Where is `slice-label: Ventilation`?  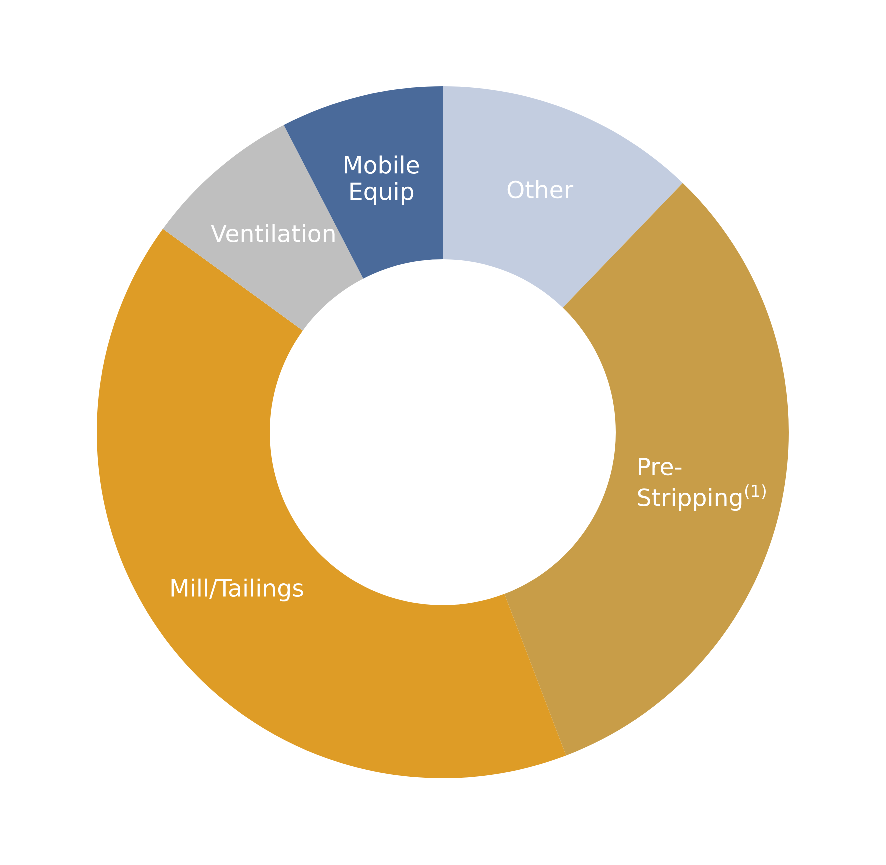
slice-label: Ventilation is located at coordinates (273, 233).